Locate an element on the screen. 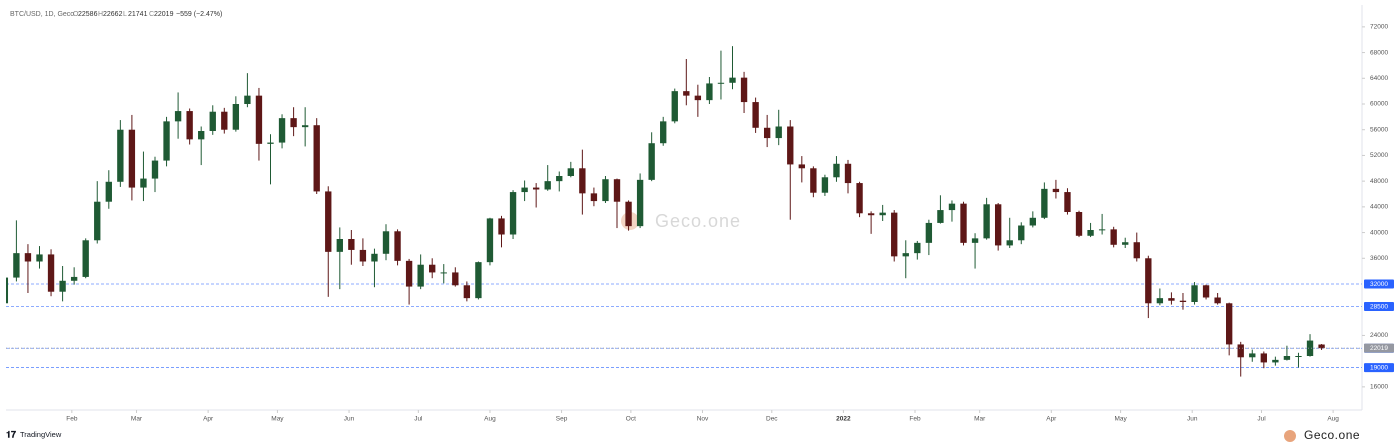 The width and height of the screenshot is (1400, 445). last-price-label: 22019 is located at coordinates (1379, 348).